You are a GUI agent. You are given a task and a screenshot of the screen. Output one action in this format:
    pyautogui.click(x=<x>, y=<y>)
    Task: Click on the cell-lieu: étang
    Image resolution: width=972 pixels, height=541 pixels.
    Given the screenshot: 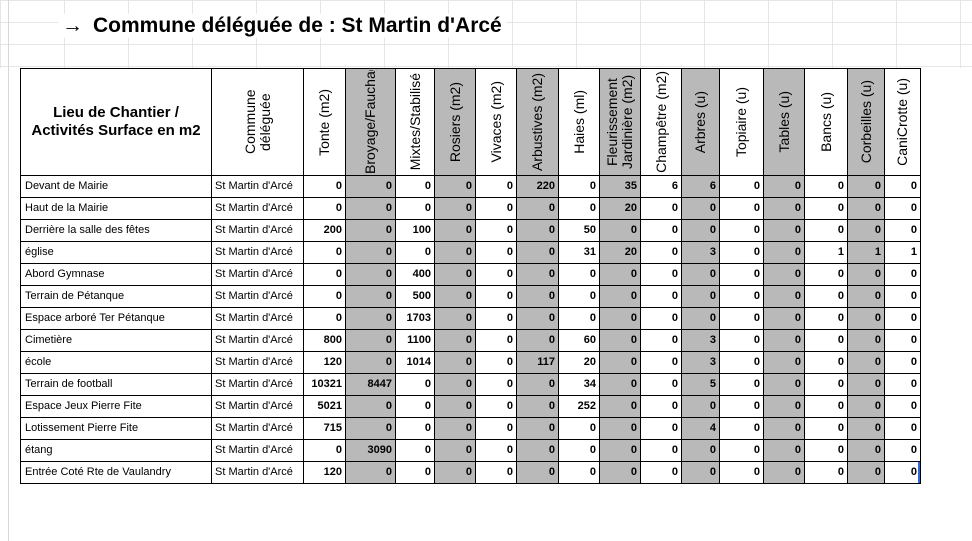 What is the action you would take?
    pyautogui.click(x=116, y=450)
    